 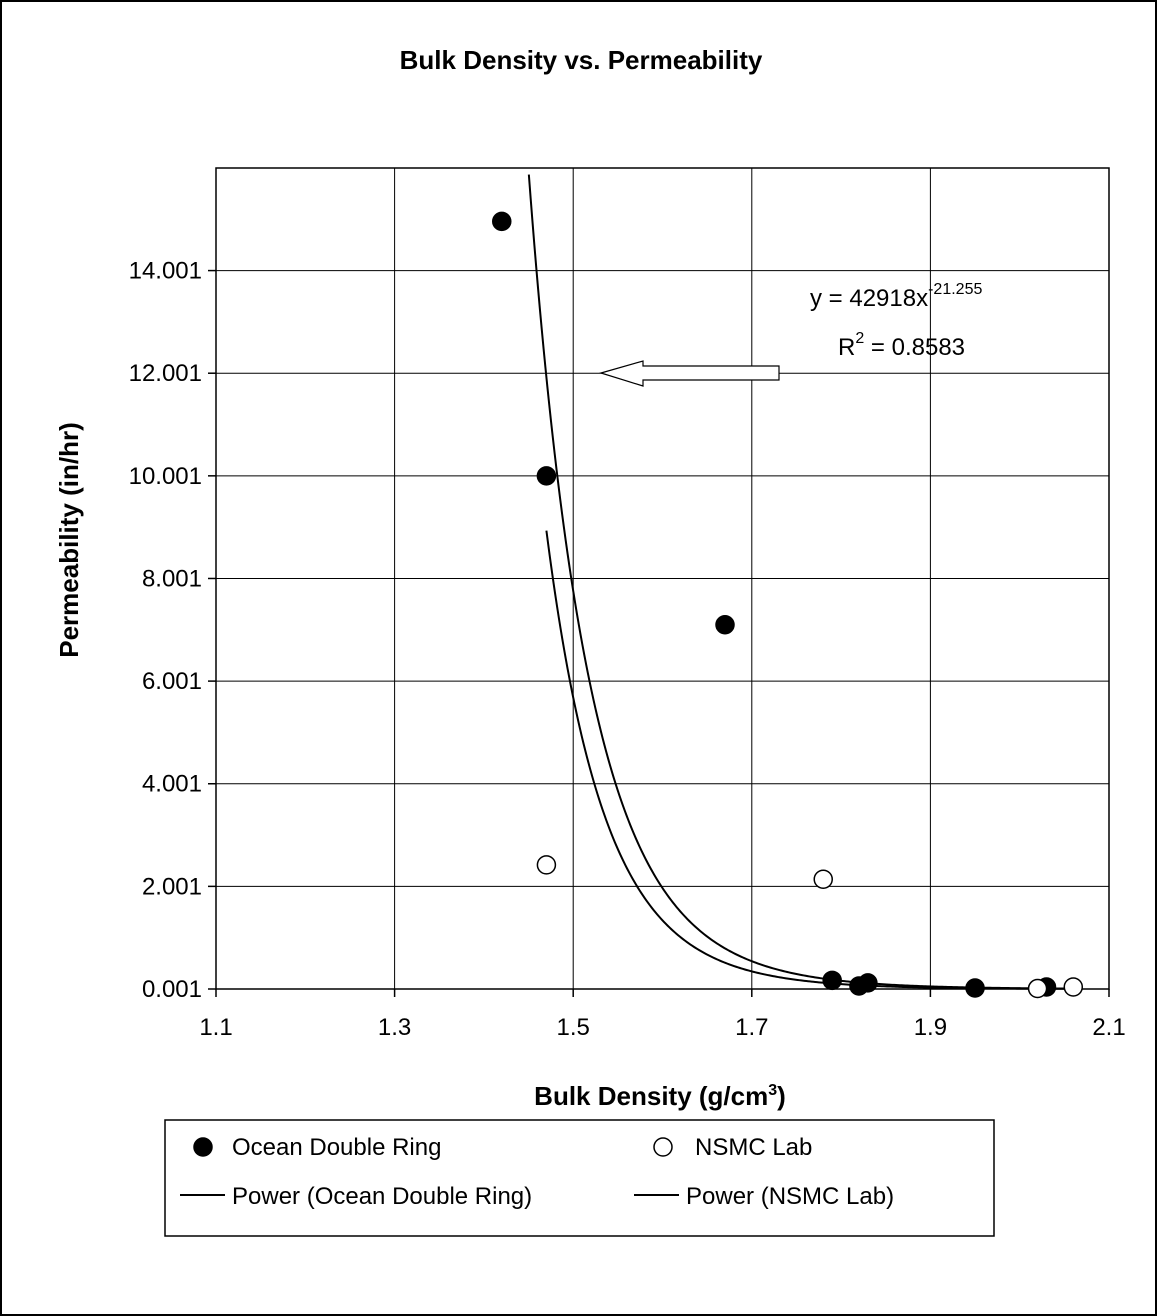 What do you see at coordinates (663, 1147) in the screenshot?
I see `legend-marker-nsmc-lab` at bounding box center [663, 1147].